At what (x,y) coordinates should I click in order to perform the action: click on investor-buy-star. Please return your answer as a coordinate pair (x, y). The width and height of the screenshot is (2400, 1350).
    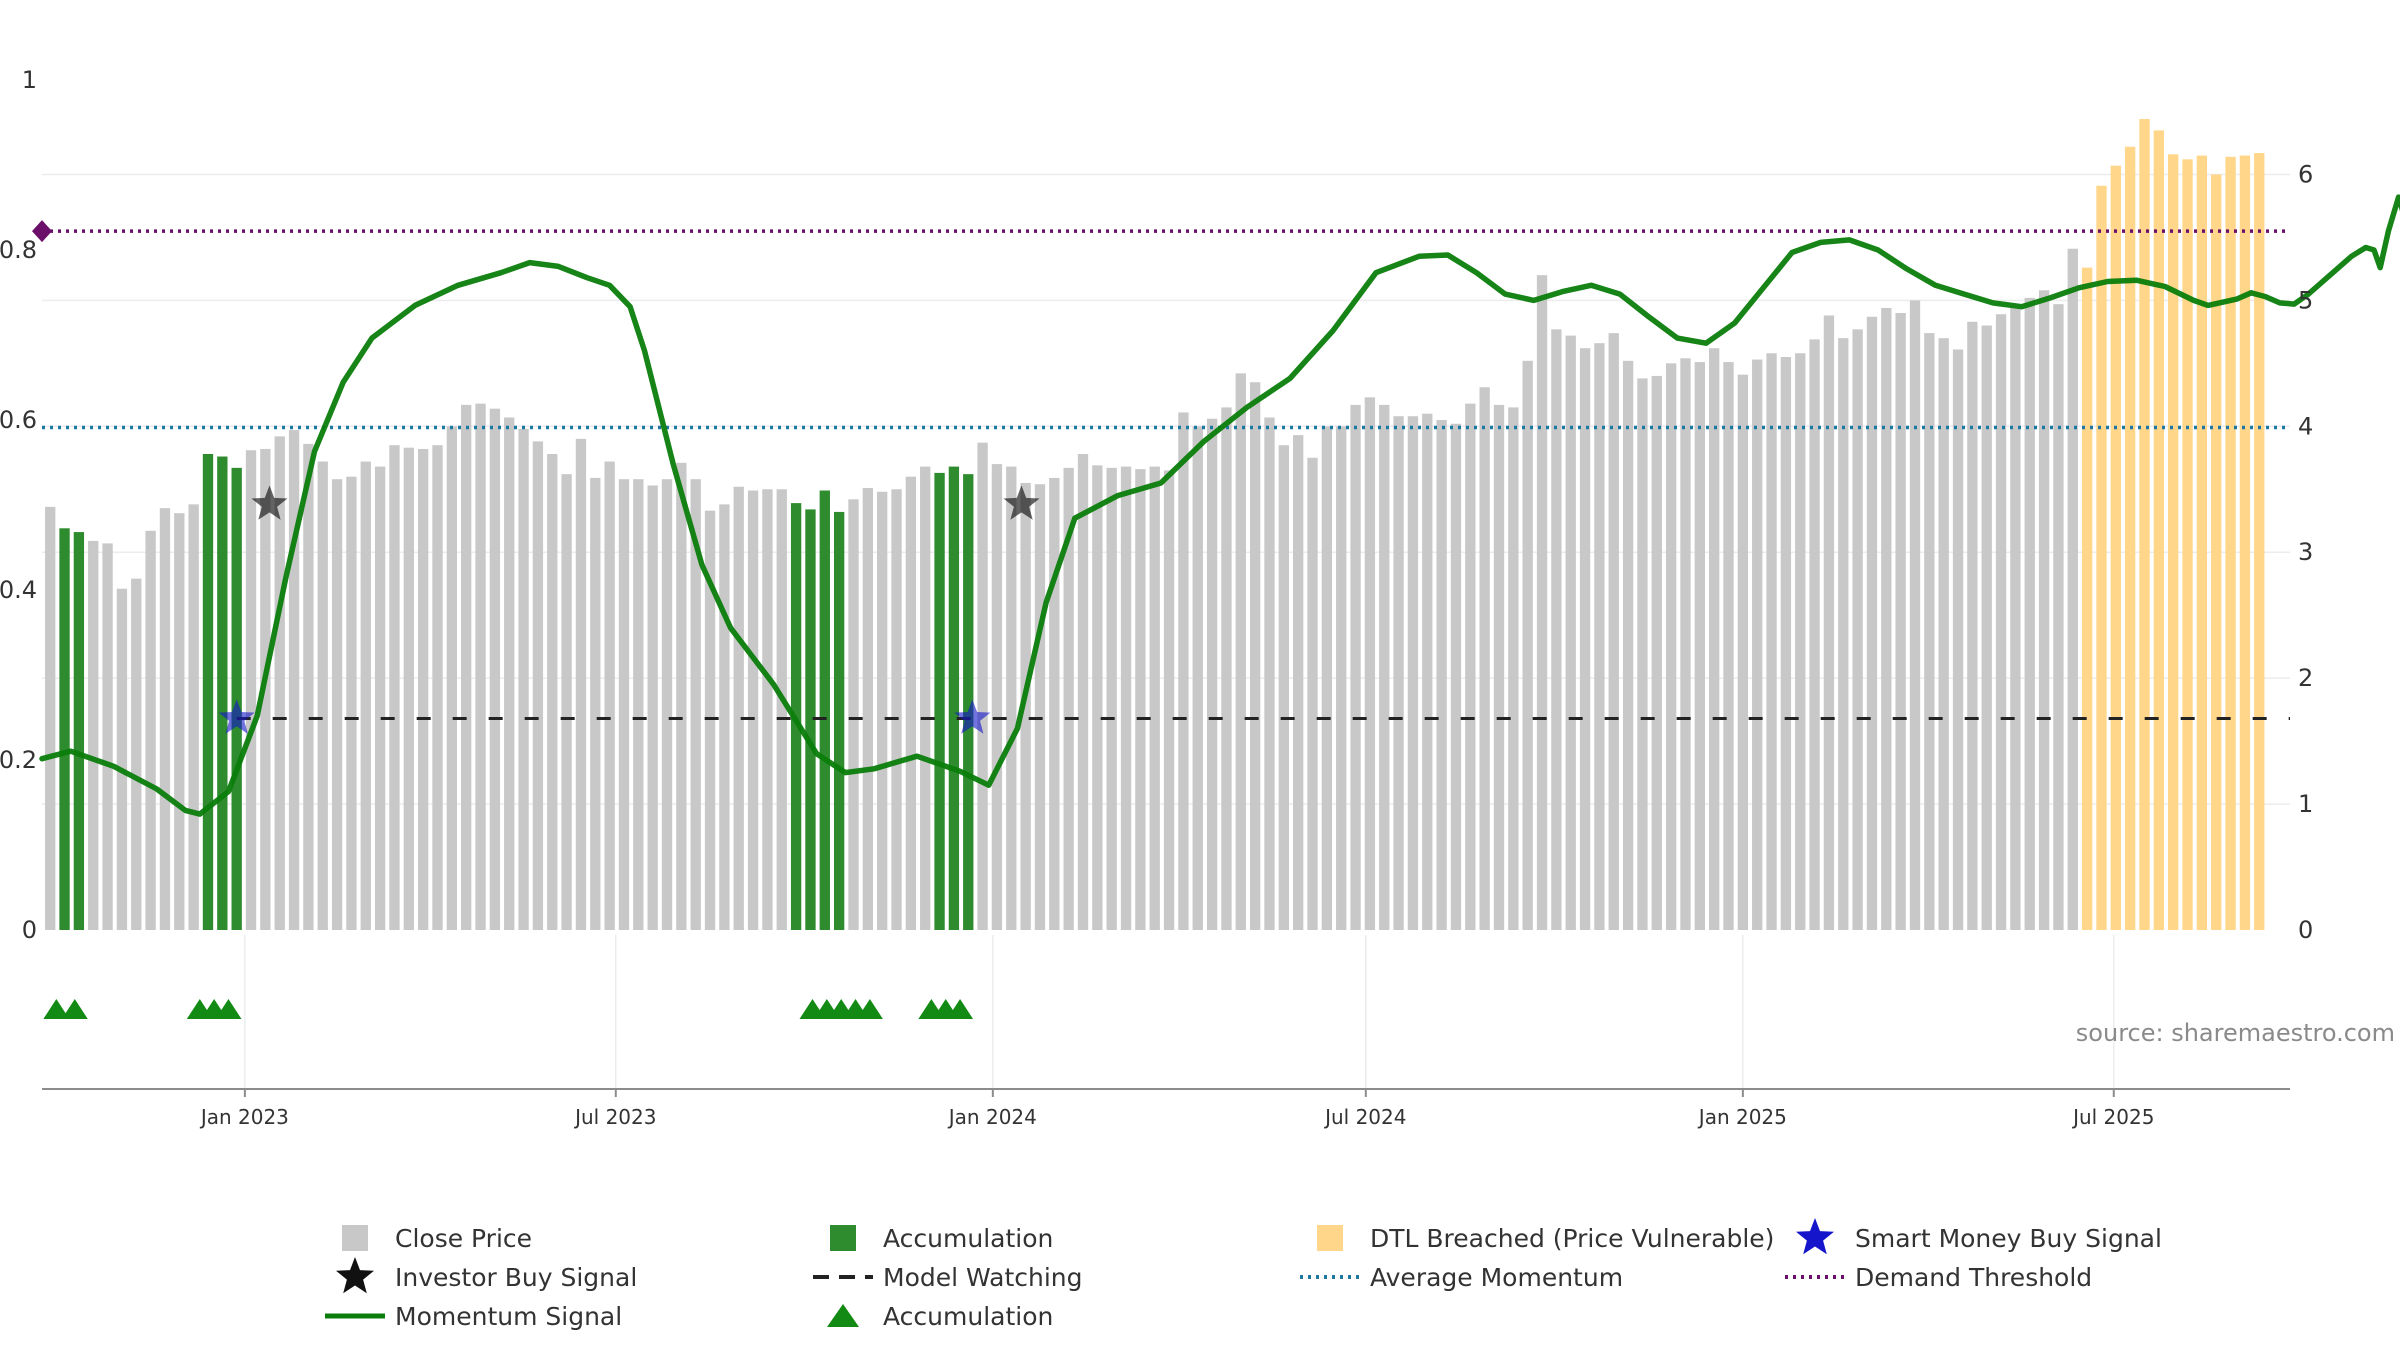
    Looking at the image, I should click on (1021, 502).